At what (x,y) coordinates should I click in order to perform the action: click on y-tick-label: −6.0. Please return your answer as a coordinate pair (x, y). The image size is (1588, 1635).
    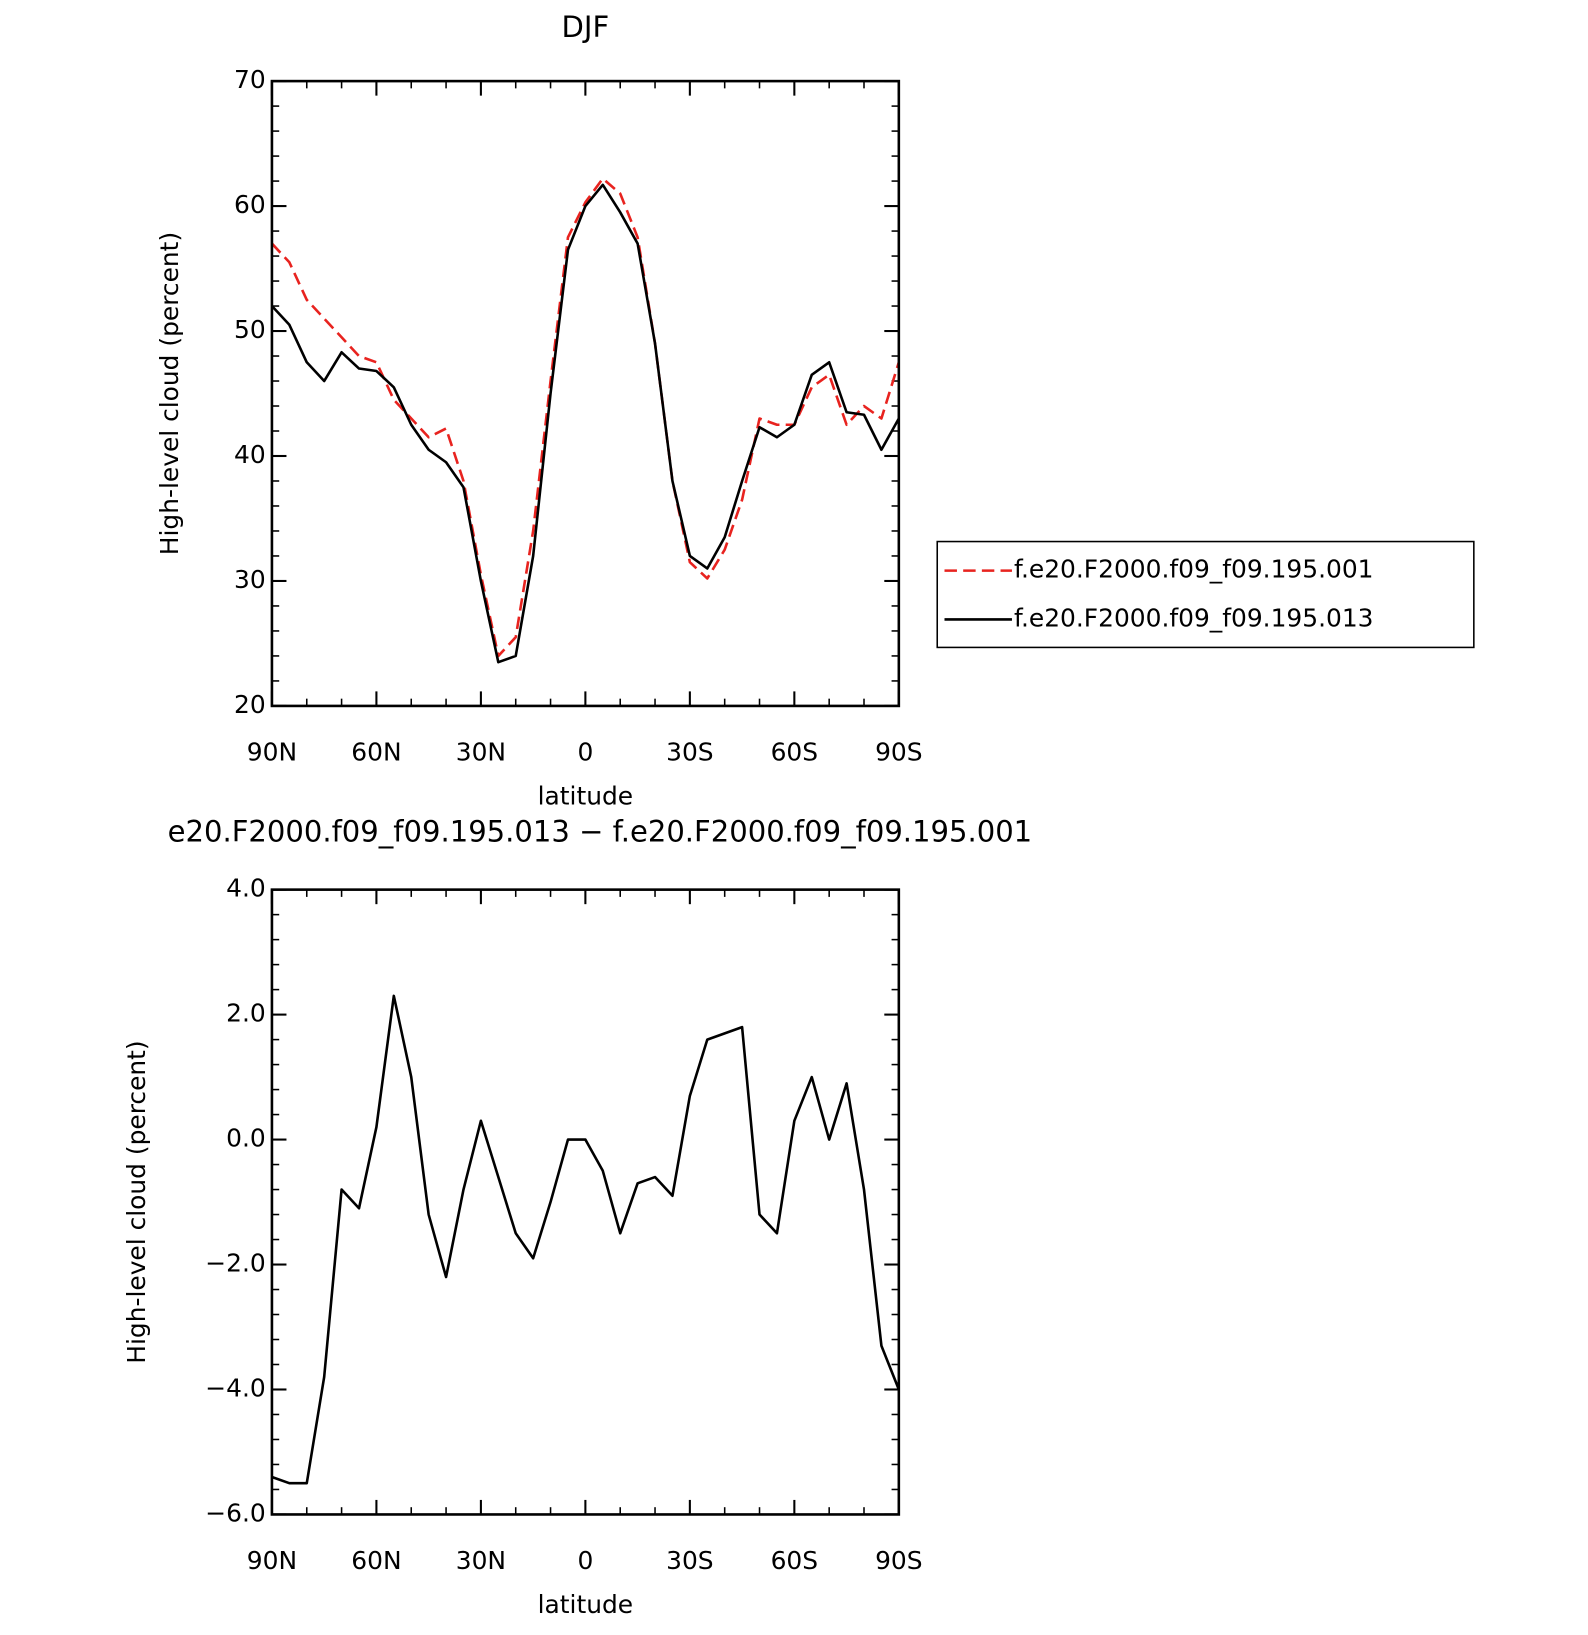
    Looking at the image, I should click on (235, 1512).